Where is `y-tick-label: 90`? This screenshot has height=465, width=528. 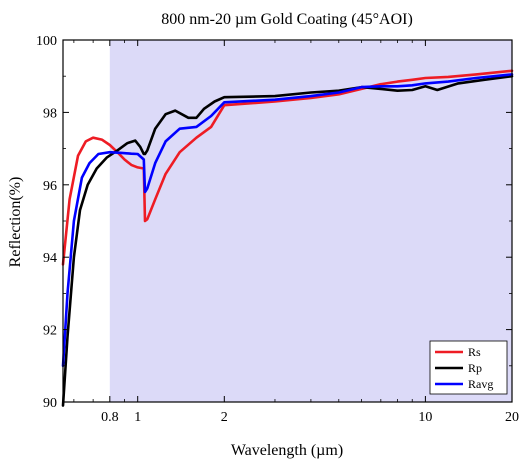
y-tick-label: 90 is located at coordinates (50, 403).